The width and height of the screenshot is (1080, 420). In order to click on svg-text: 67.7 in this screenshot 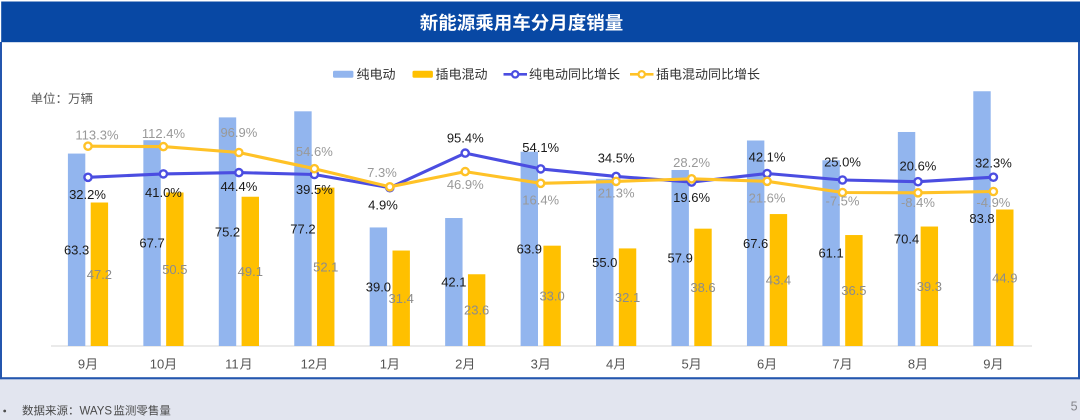, I will do `click(151, 243)`.